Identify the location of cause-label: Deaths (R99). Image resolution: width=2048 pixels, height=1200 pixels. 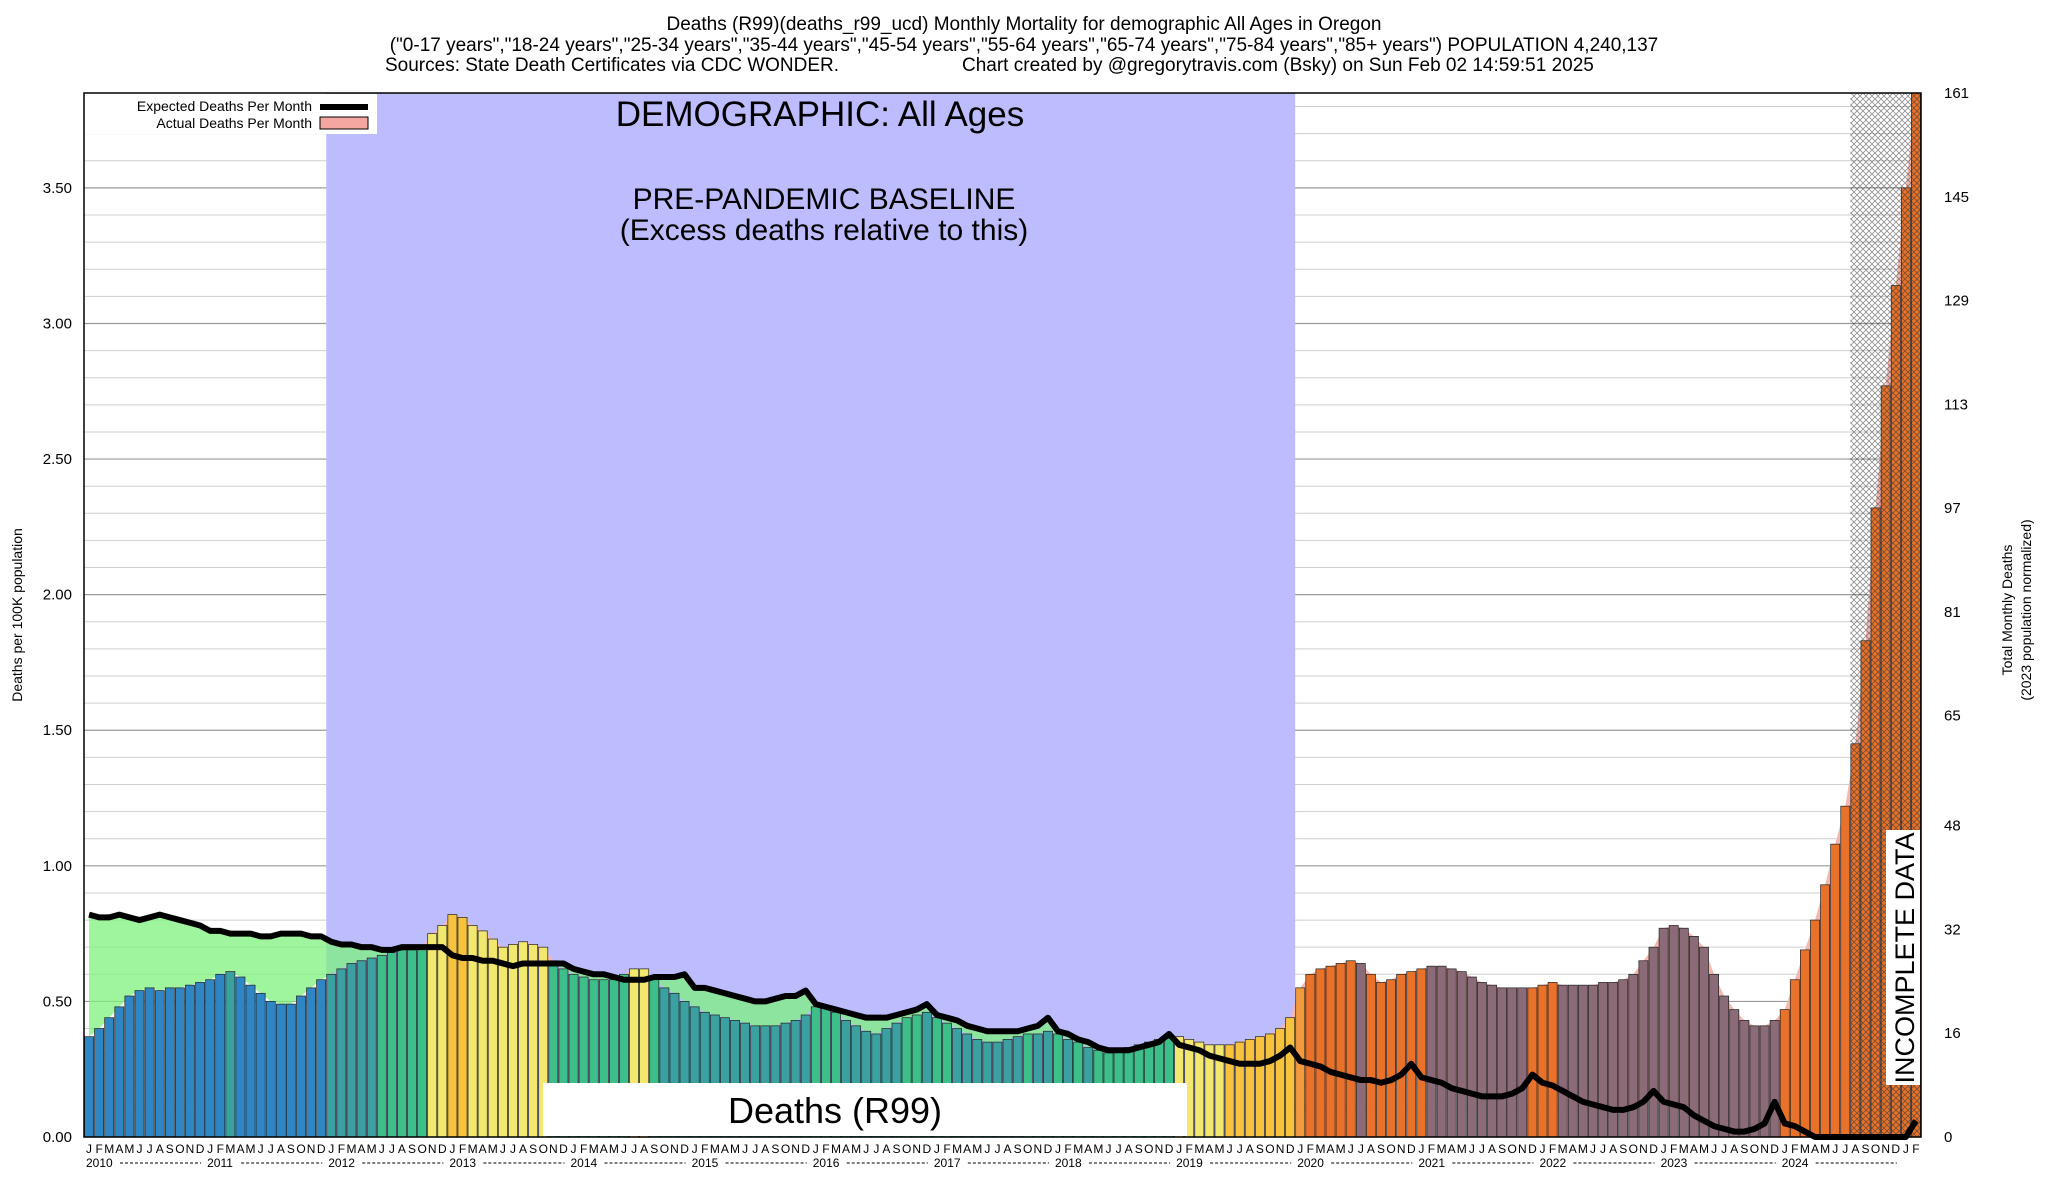
(835, 1110).